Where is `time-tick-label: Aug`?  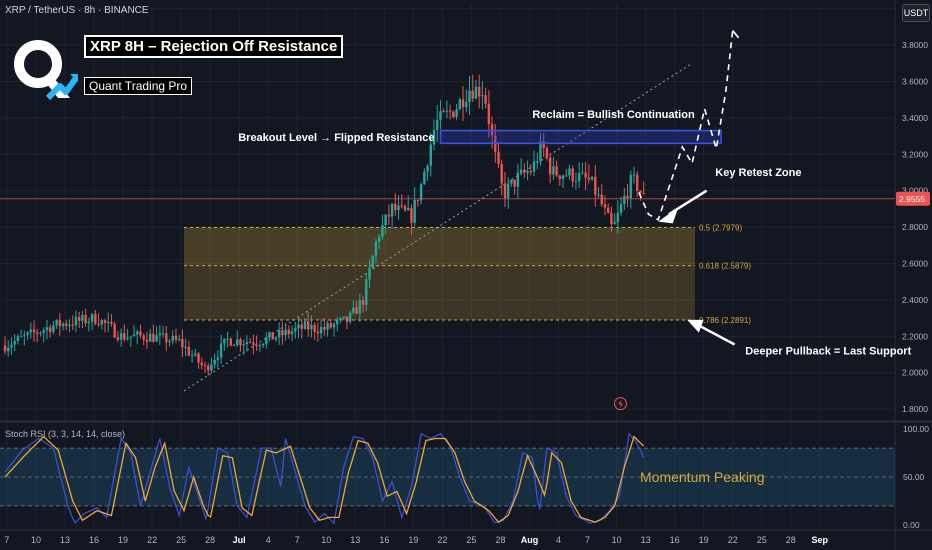
time-tick-label: Aug is located at coordinates (530, 540).